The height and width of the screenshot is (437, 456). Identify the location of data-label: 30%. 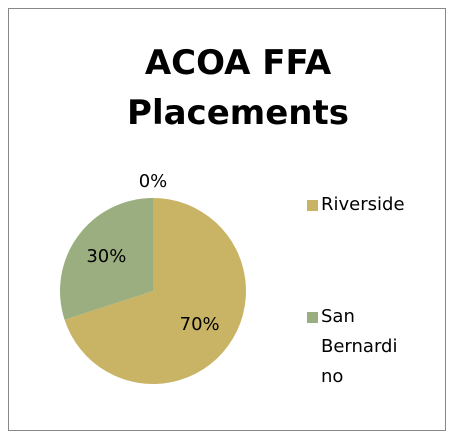
(106, 256).